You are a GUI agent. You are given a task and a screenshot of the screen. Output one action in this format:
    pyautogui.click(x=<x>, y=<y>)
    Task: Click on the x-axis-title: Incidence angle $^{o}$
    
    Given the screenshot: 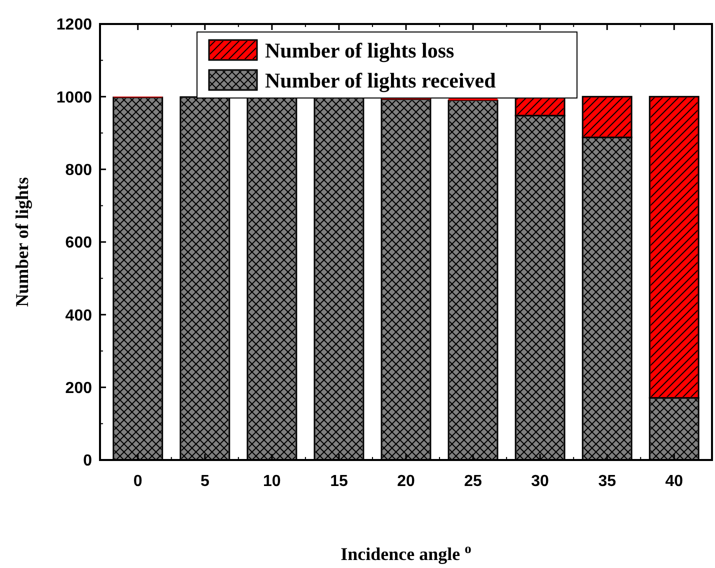 What is the action you would take?
    pyautogui.click(x=406, y=552)
    